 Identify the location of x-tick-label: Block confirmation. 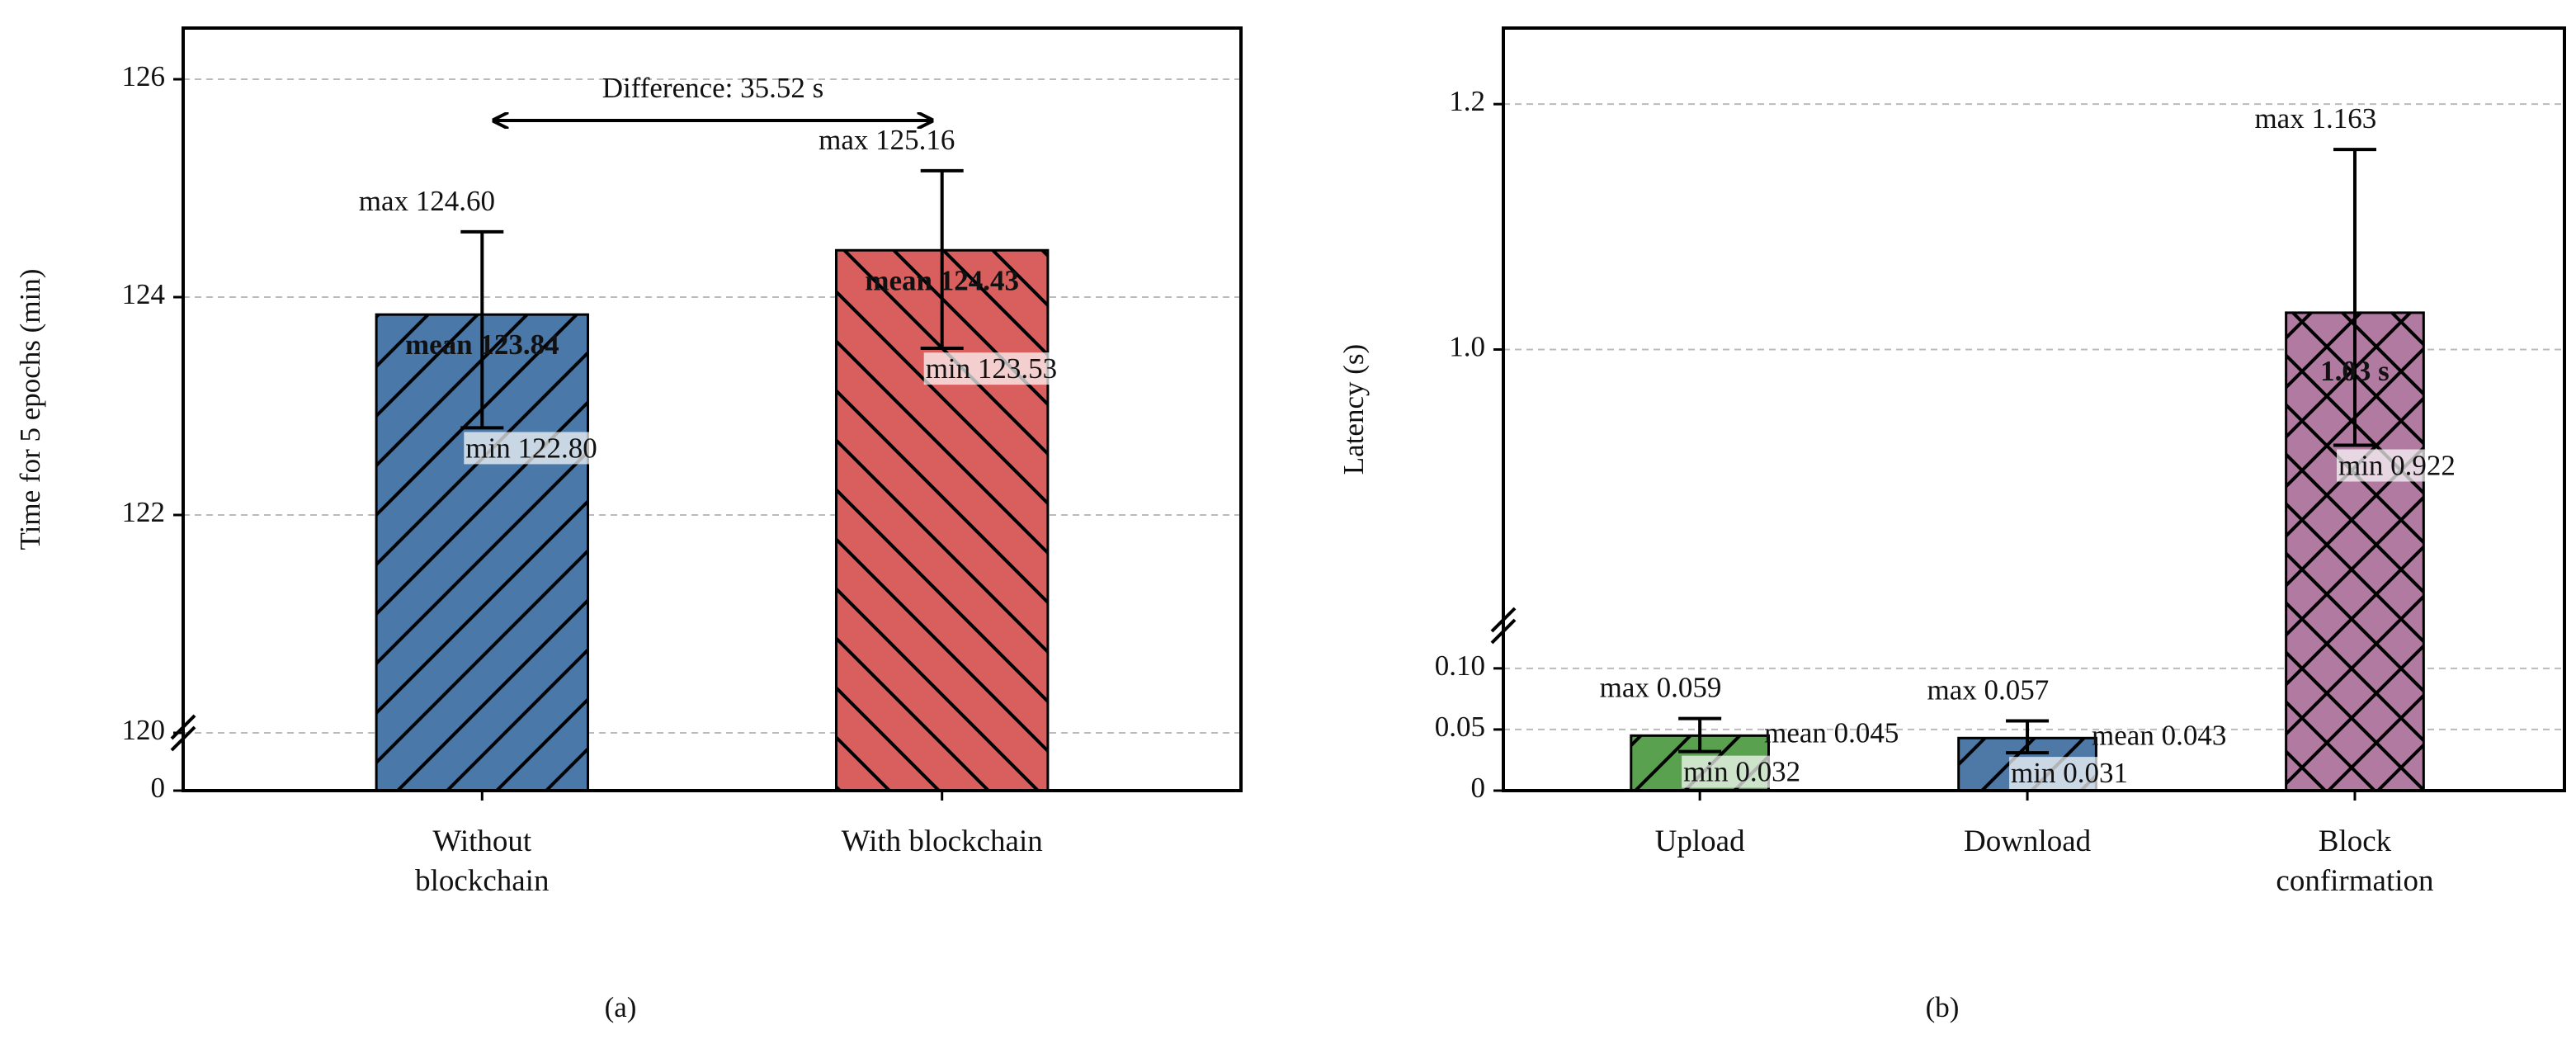
(2355, 861).